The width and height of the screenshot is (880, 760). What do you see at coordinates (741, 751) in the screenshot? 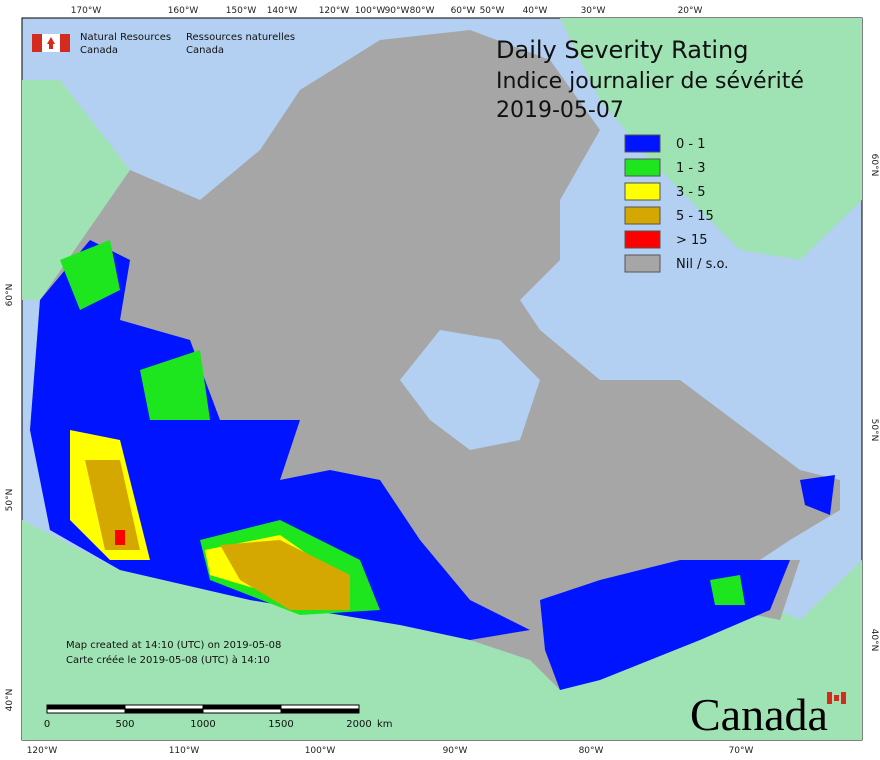
I see `graticule-label: 70°W` at bounding box center [741, 751].